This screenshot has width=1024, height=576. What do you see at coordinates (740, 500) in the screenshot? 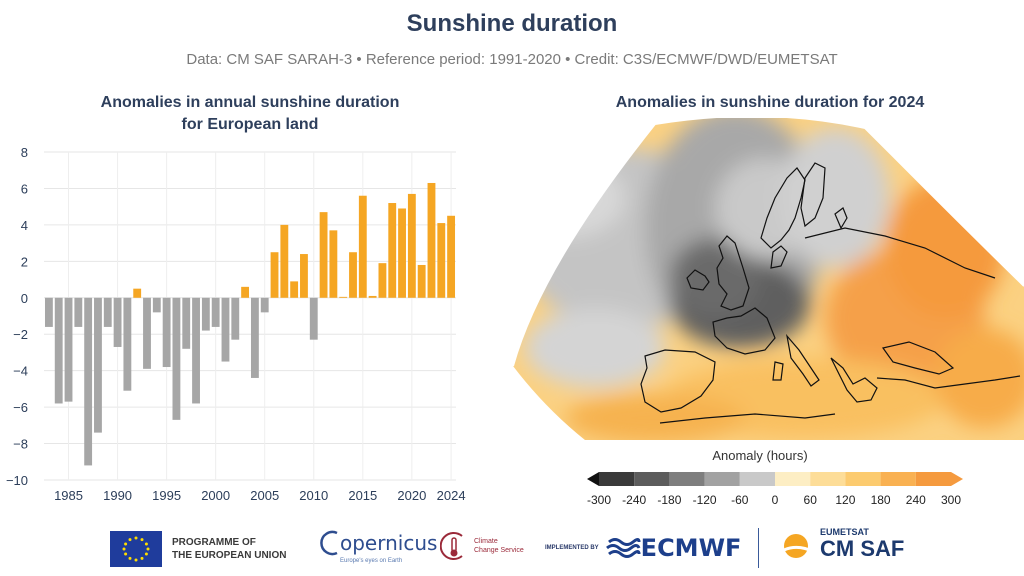
I see `colorbar-tick-label: -60` at bounding box center [740, 500].